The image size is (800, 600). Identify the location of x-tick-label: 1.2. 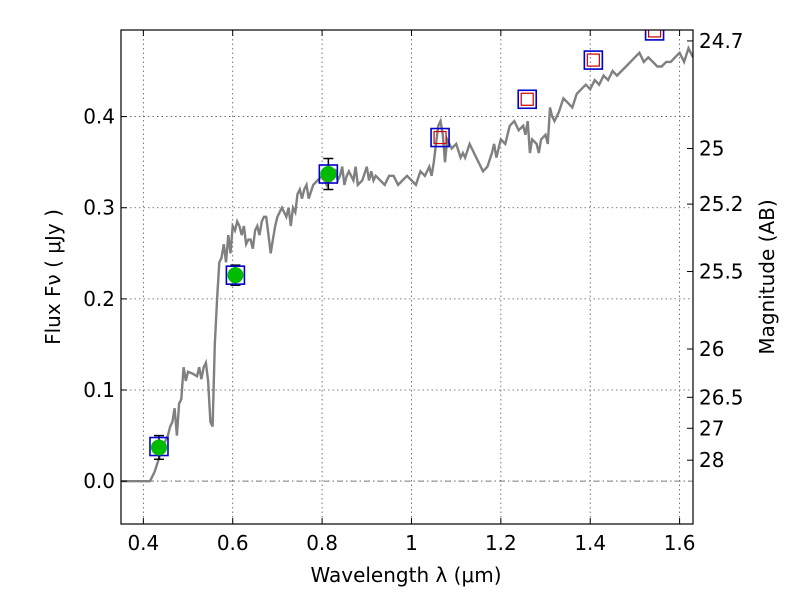
(501, 543).